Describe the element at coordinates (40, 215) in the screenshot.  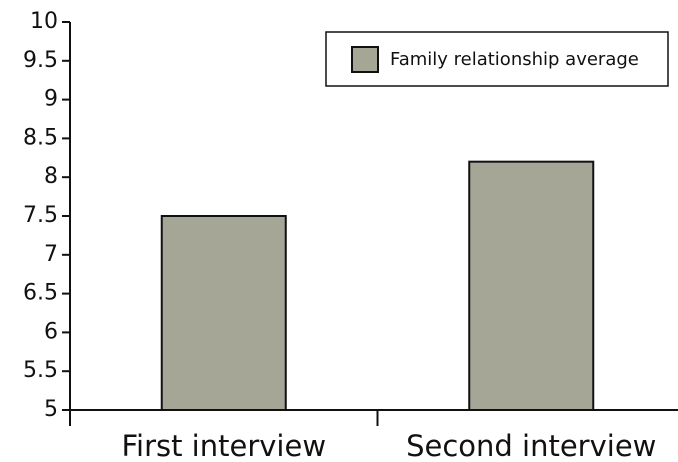
I see `y-tick-label: 7.5` at that location.